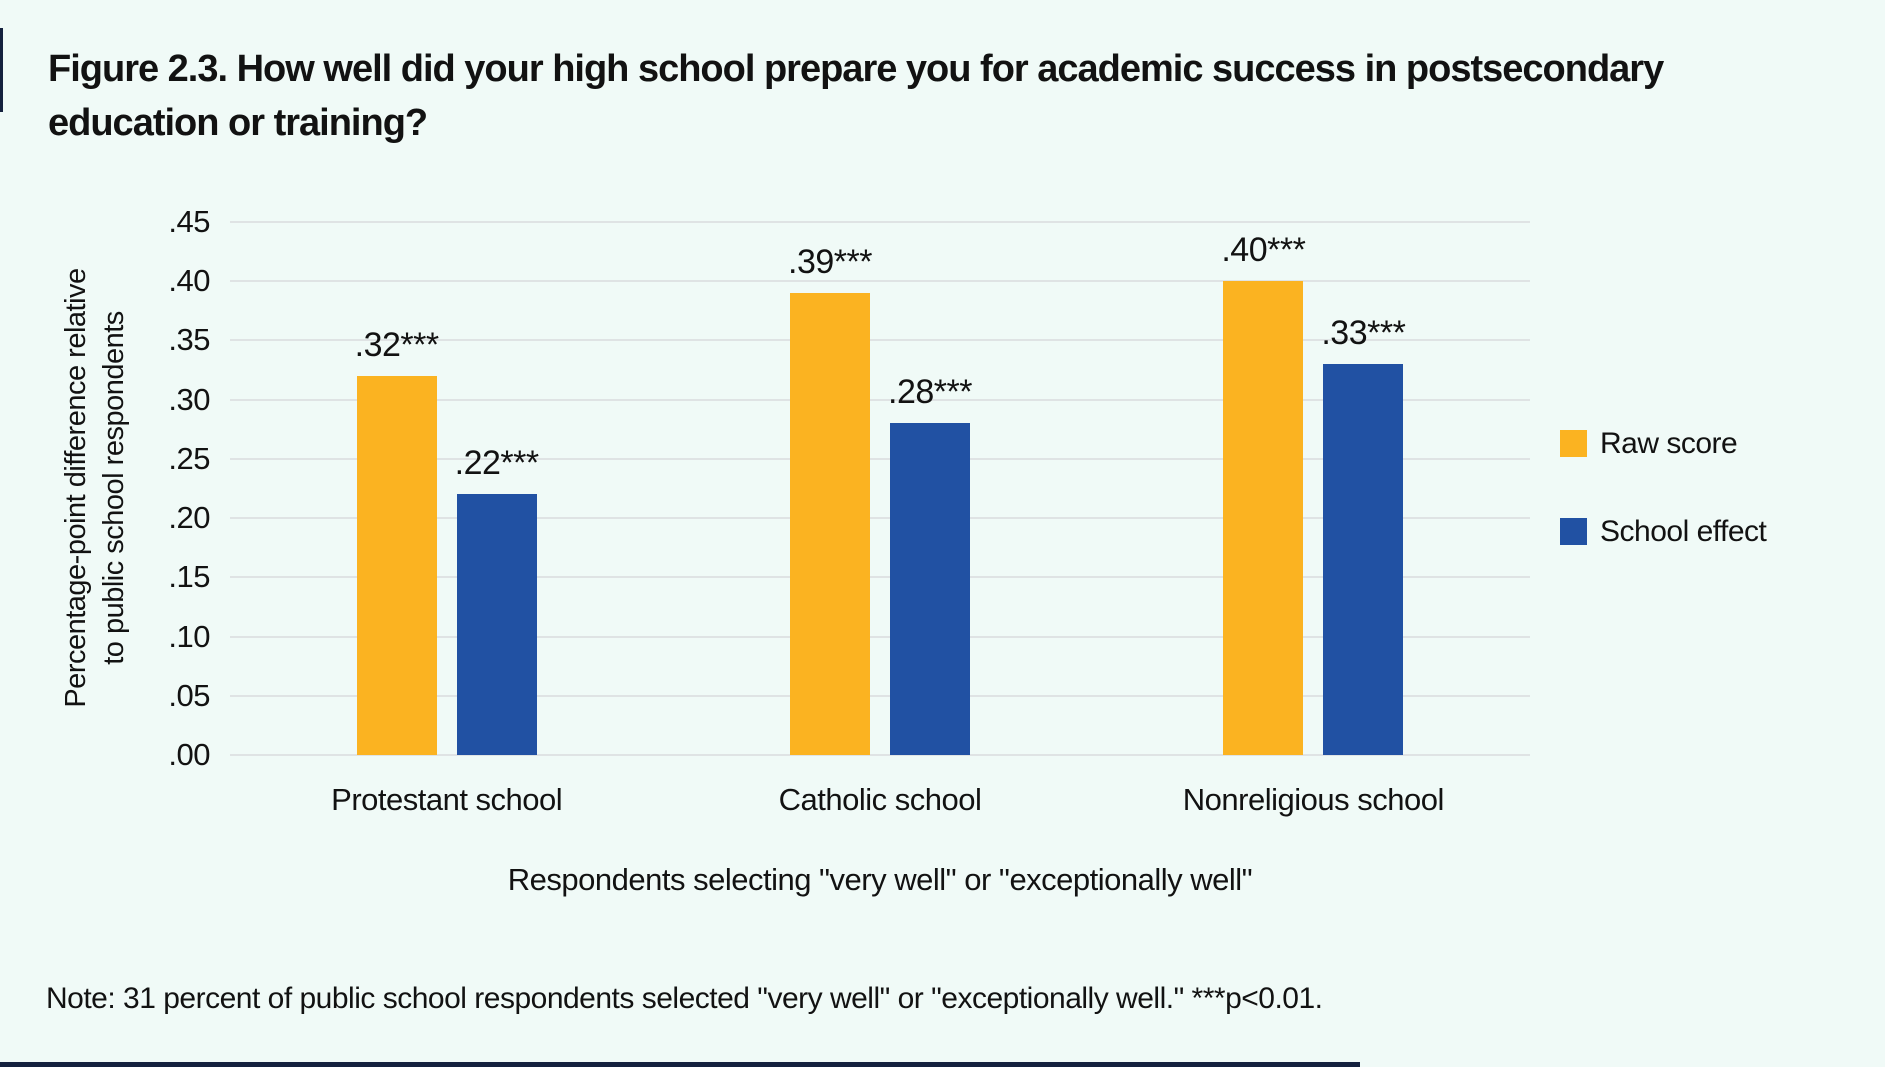 This screenshot has height=1067, width=1885. Describe the element at coordinates (189, 458) in the screenshot. I see `y-tick-label: .25` at that location.